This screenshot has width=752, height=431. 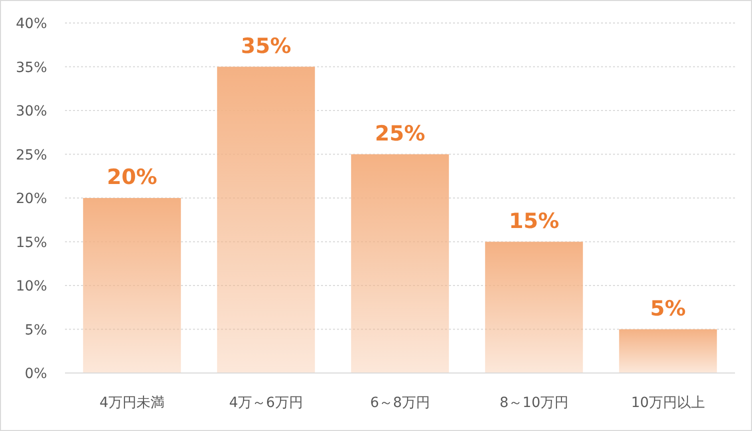 What do you see at coordinates (534, 403) in the screenshot?
I see `x-tick-label: 8～10万円` at bounding box center [534, 403].